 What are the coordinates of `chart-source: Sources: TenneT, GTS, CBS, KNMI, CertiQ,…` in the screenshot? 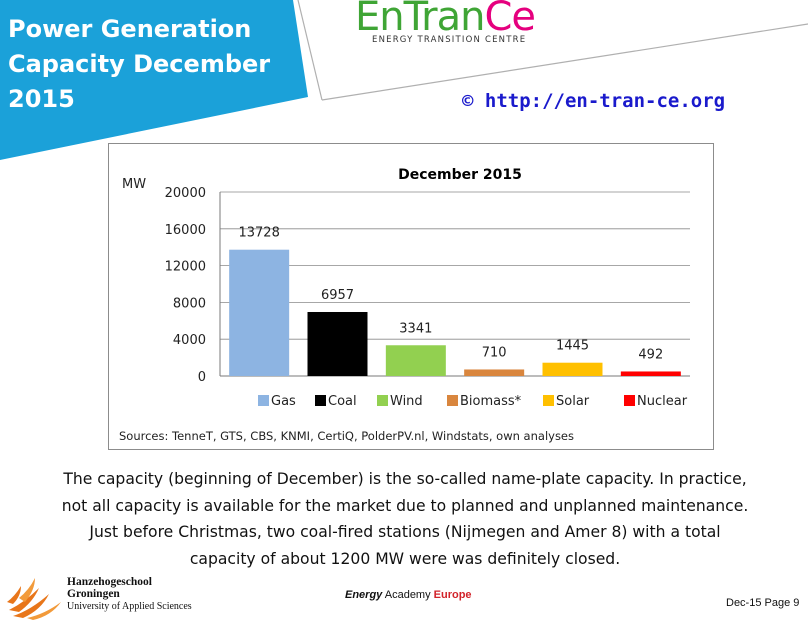 It's located at (346, 436).